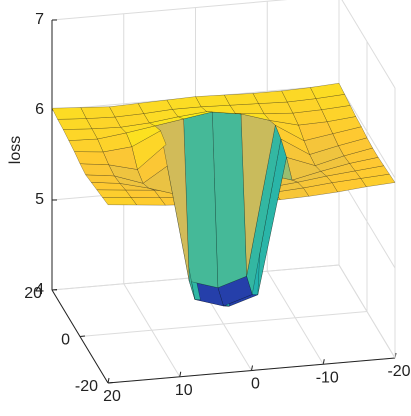 Image resolution: width=411 pixels, height=416 pixels. What do you see at coordinates (39, 109) in the screenshot?
I see `z-tick-label: 6` at bounding box center [39, 109].